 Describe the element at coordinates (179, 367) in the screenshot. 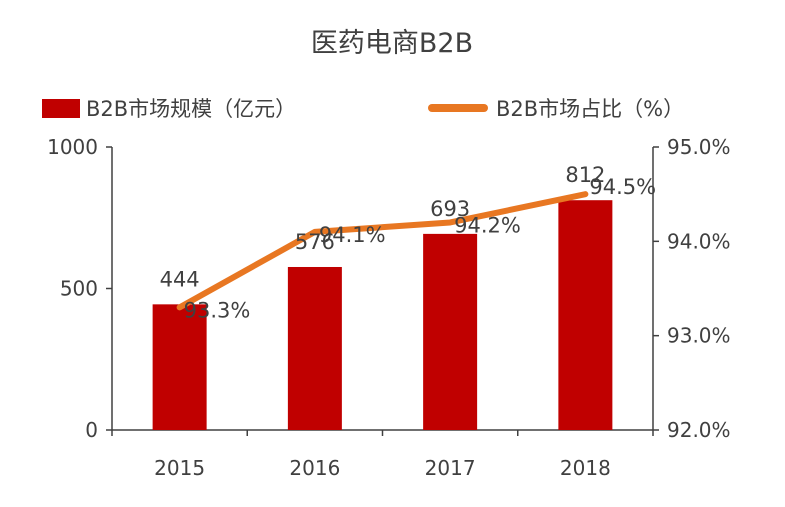

I see `bar-2015` at that location.